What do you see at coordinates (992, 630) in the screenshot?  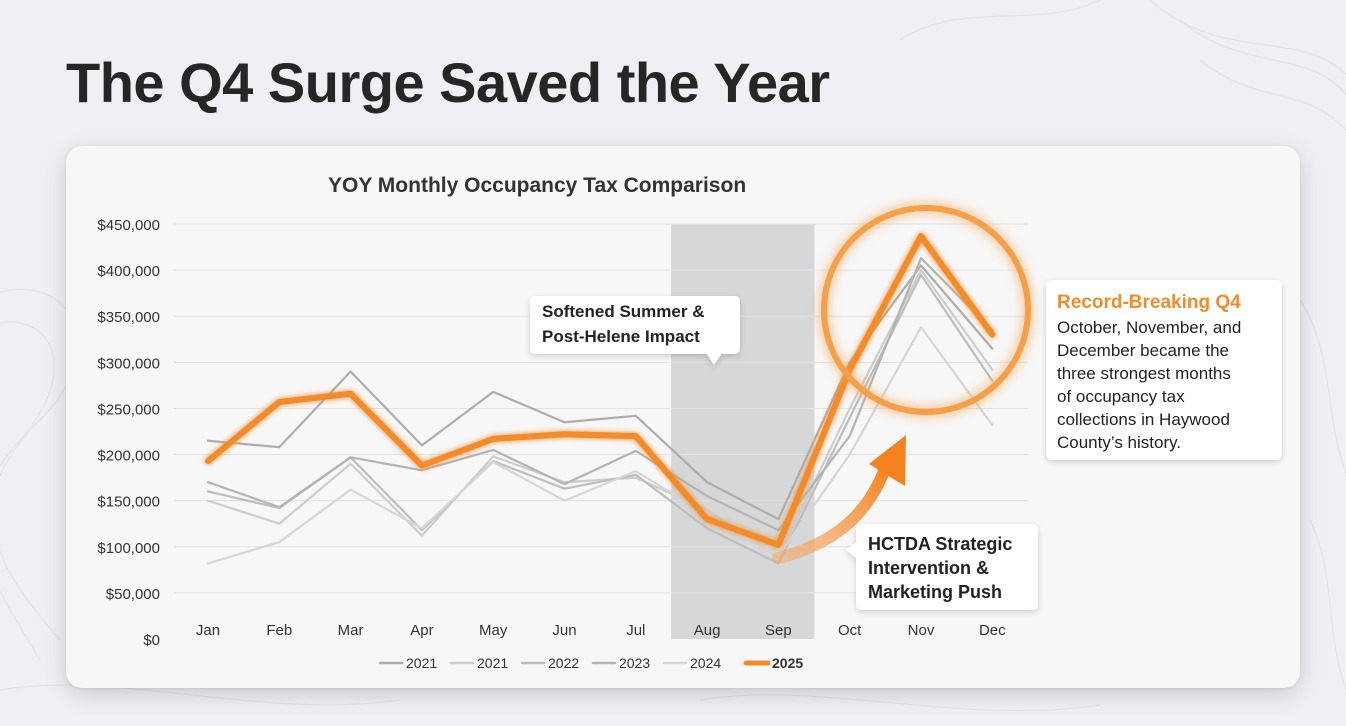 I see `x-tick-label: Dec` at bounding box center [992, 630].